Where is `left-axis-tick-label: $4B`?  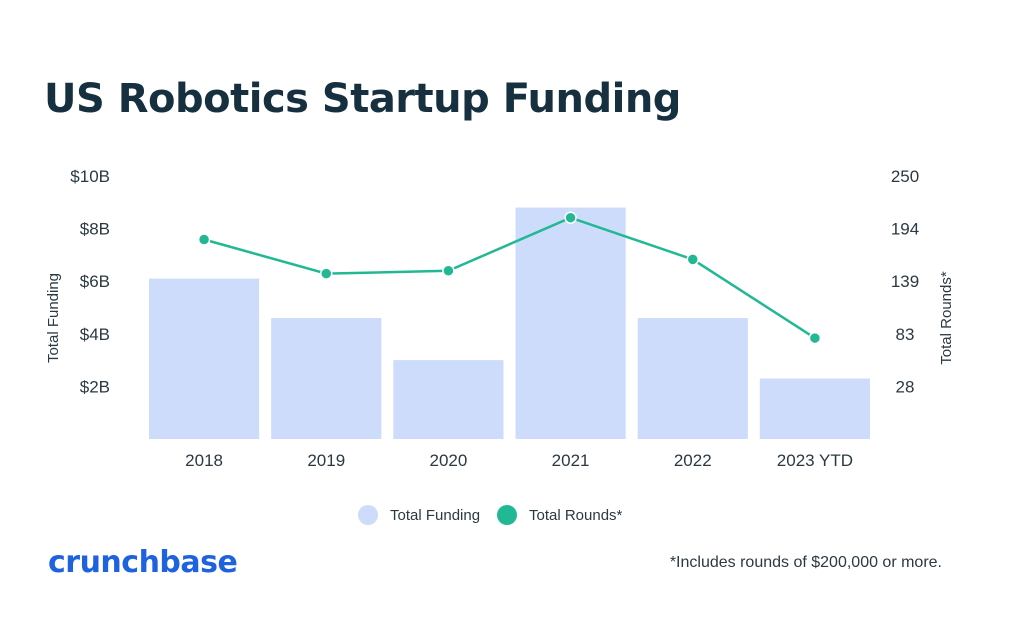 left-axis-tick-label: $4B is located at coordinates (95, 334).